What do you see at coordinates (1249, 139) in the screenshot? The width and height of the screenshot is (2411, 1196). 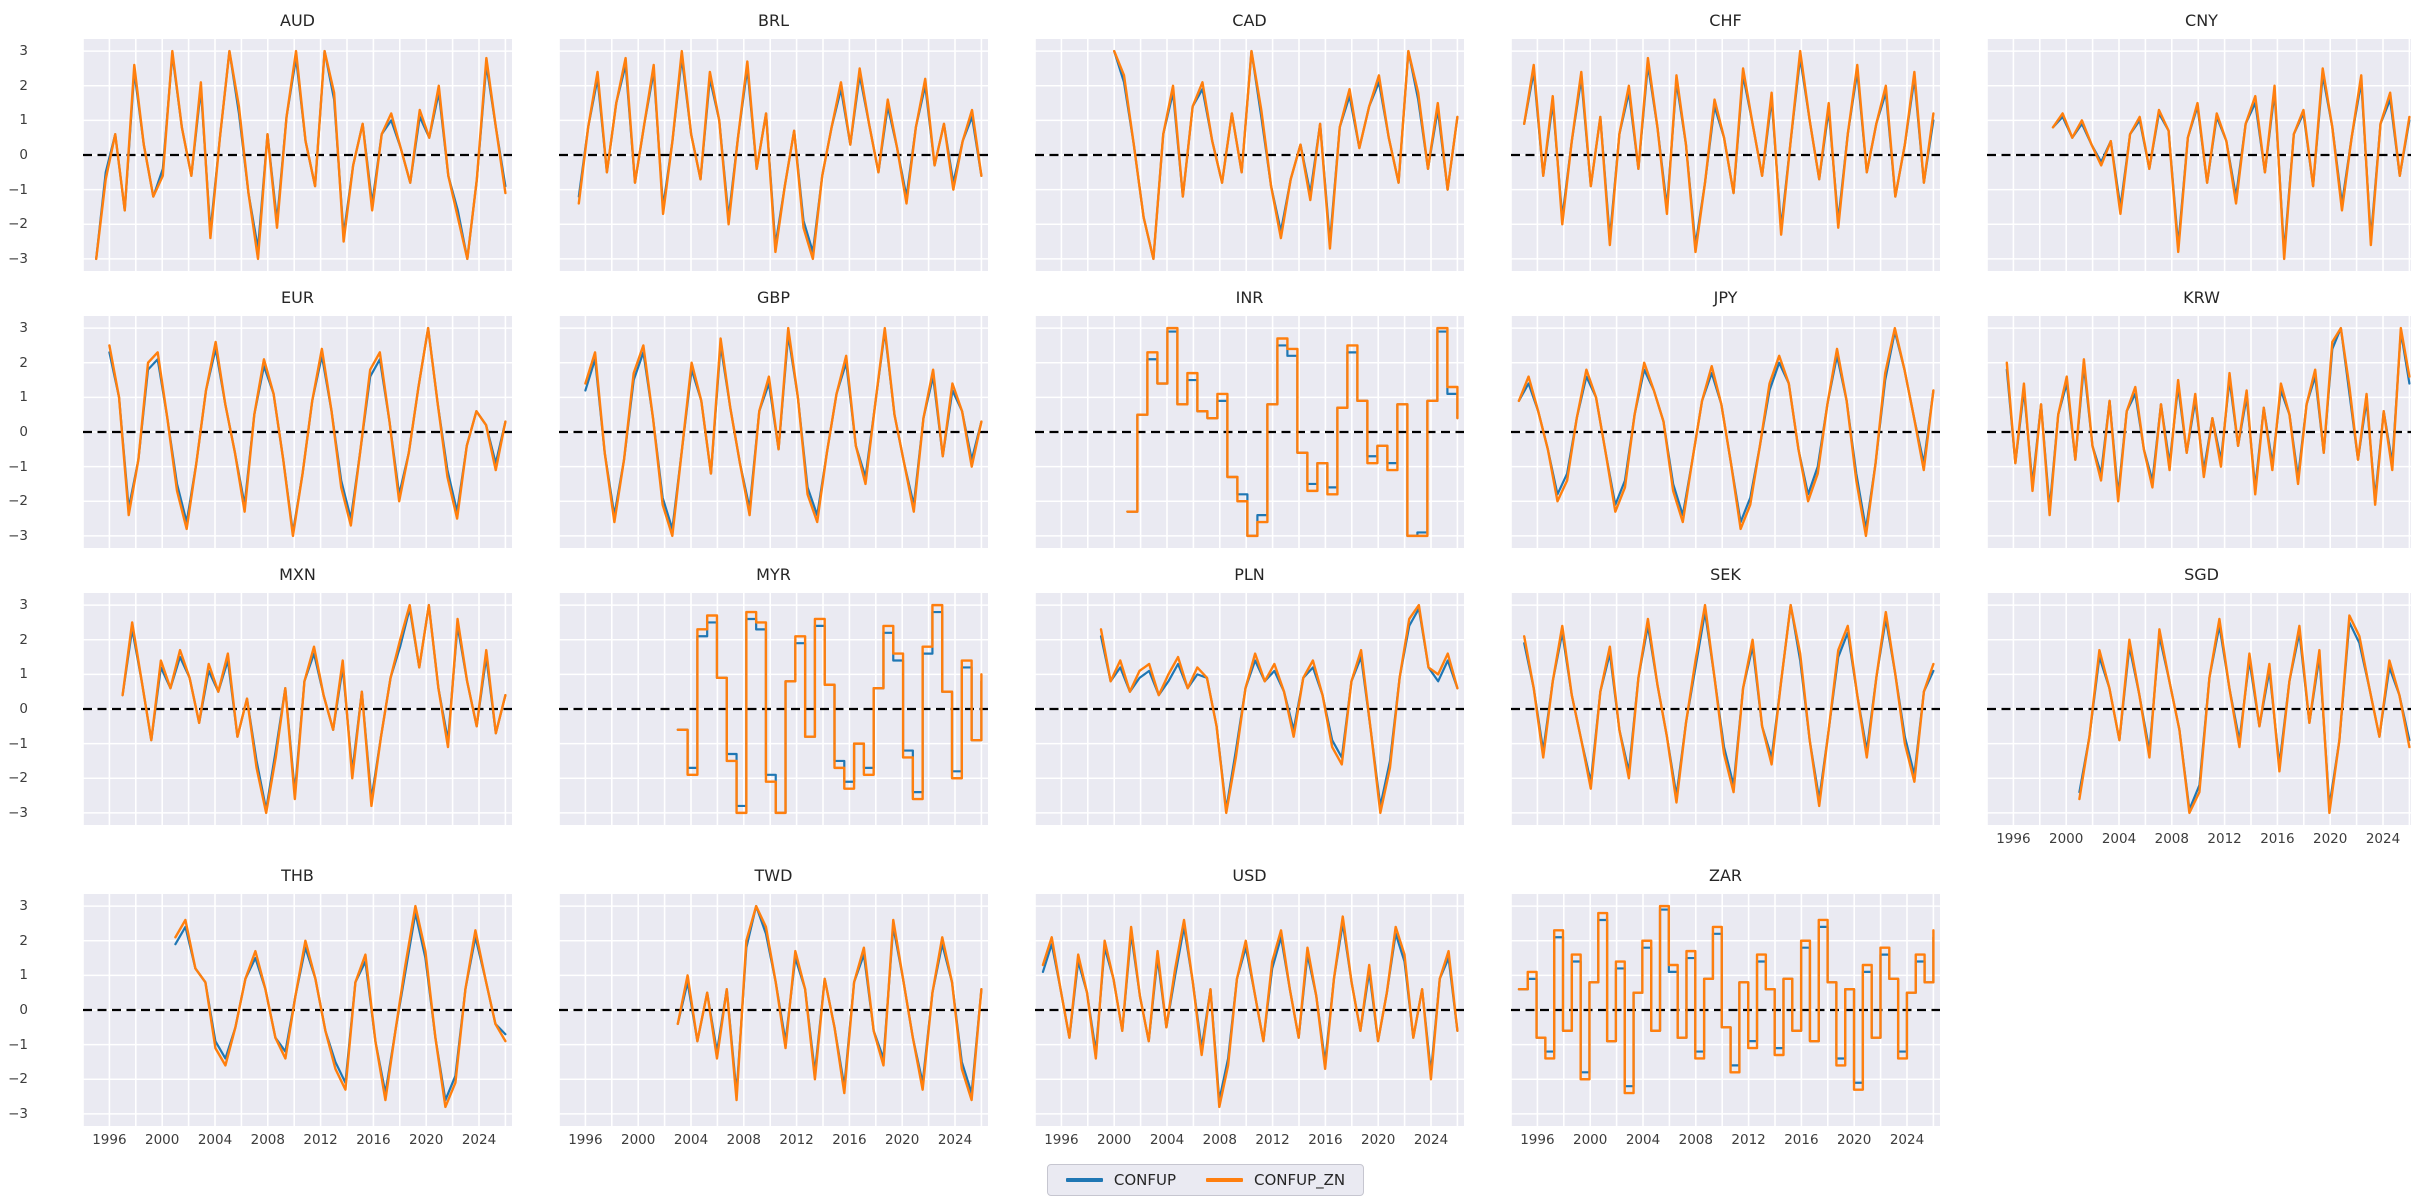 I see `panel-cad: CAD` at bounding box center [1249, 139].